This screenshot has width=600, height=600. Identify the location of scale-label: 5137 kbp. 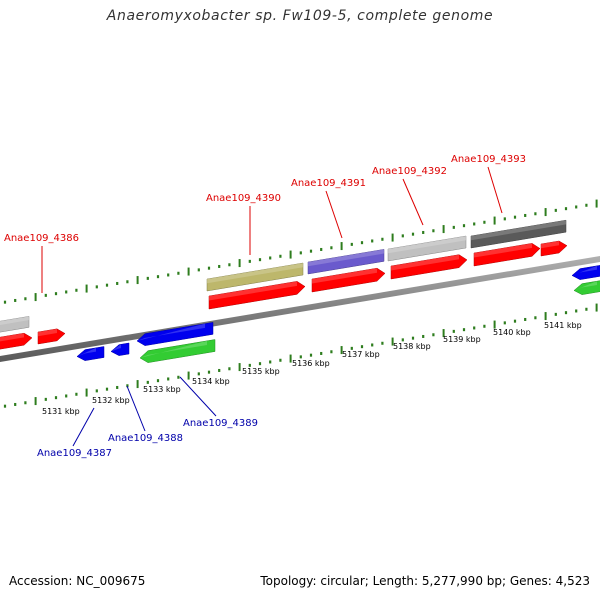
(361, 354).